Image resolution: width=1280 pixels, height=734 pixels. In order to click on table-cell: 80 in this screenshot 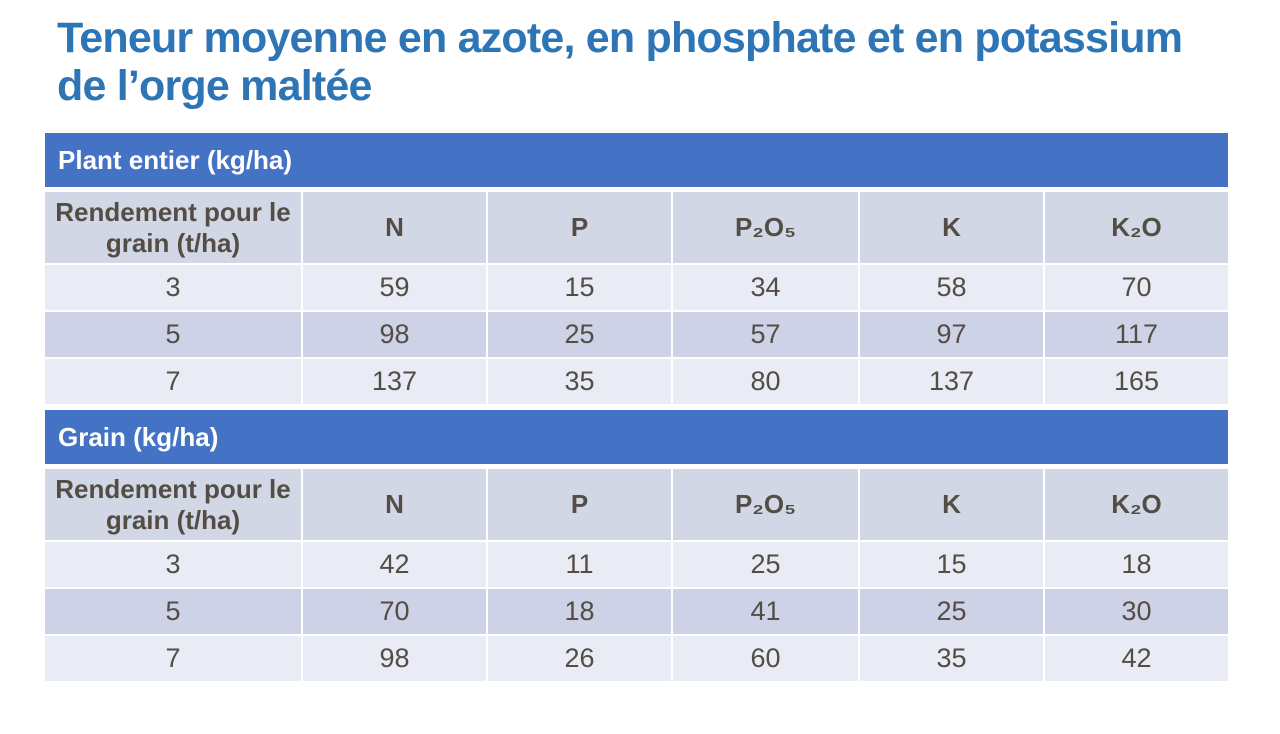, I will do `click(765, 382)`.